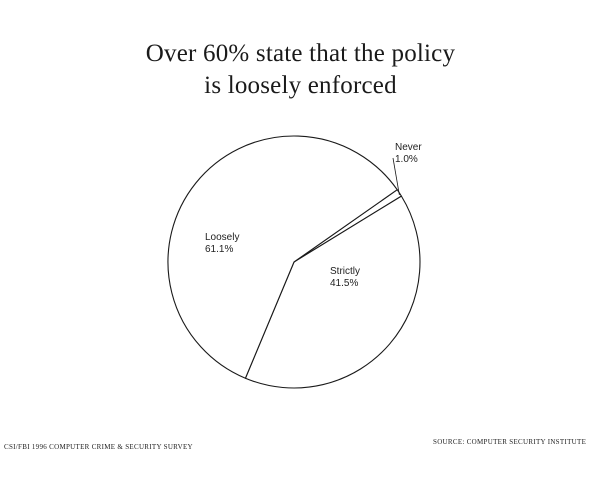 This screenshot has width=601, height=479. Describe the element at coordinates (345, 271) in the screenshot. I see `slice-label-strictly: Strictly` at that location.